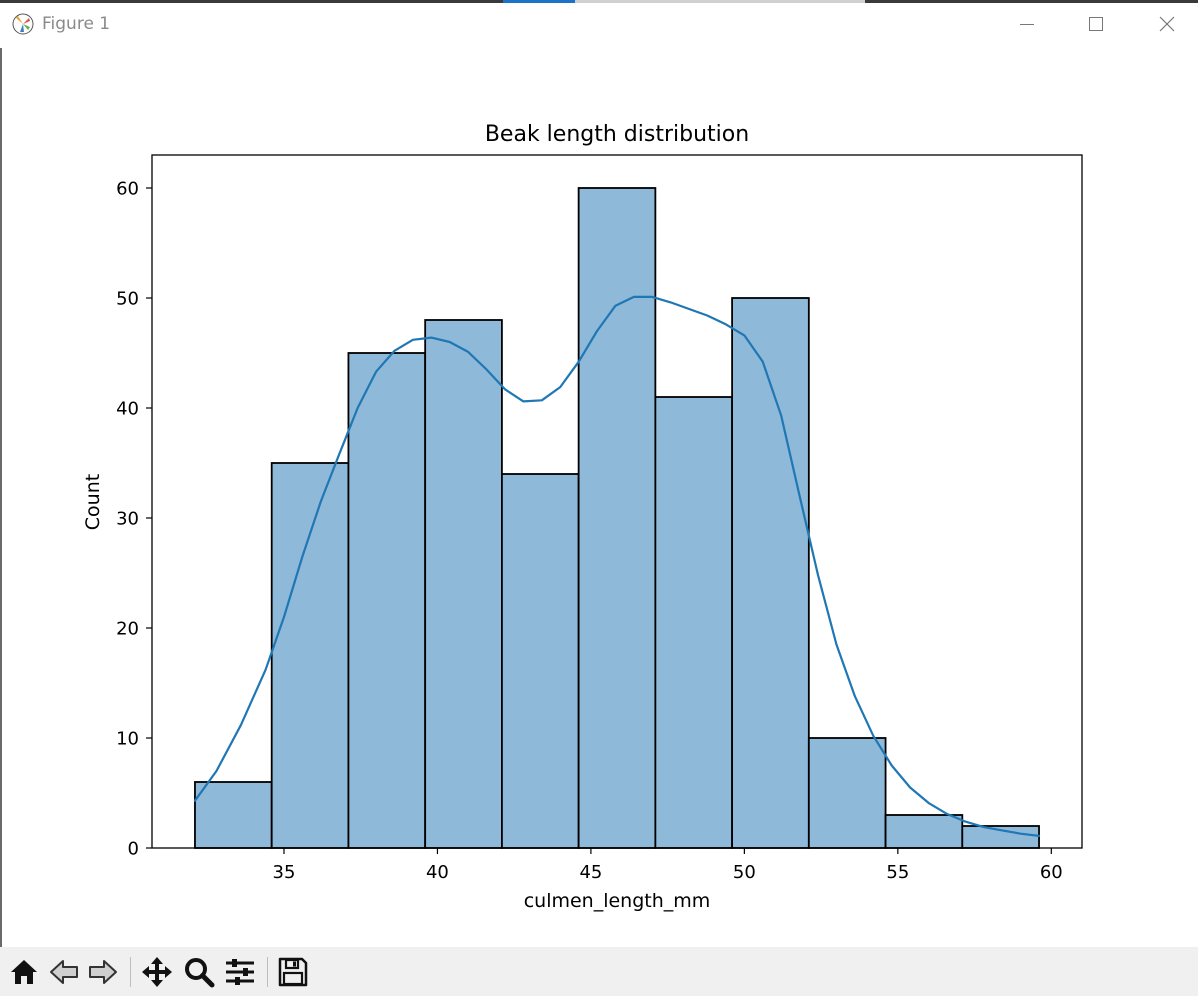 The image size is (1198, 996). I want to click on maximize-button, so click(1096, 24).